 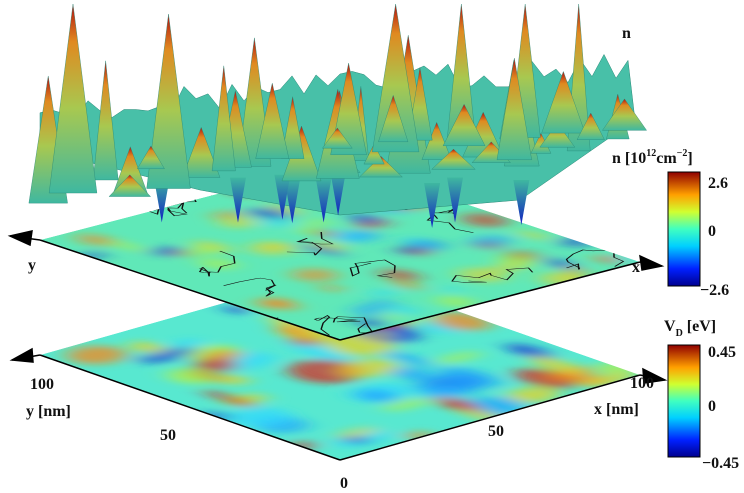 What do you see at coordinates (679, 333) in the screenshot?
I see `sub: D` at bounding box center [679, 333].